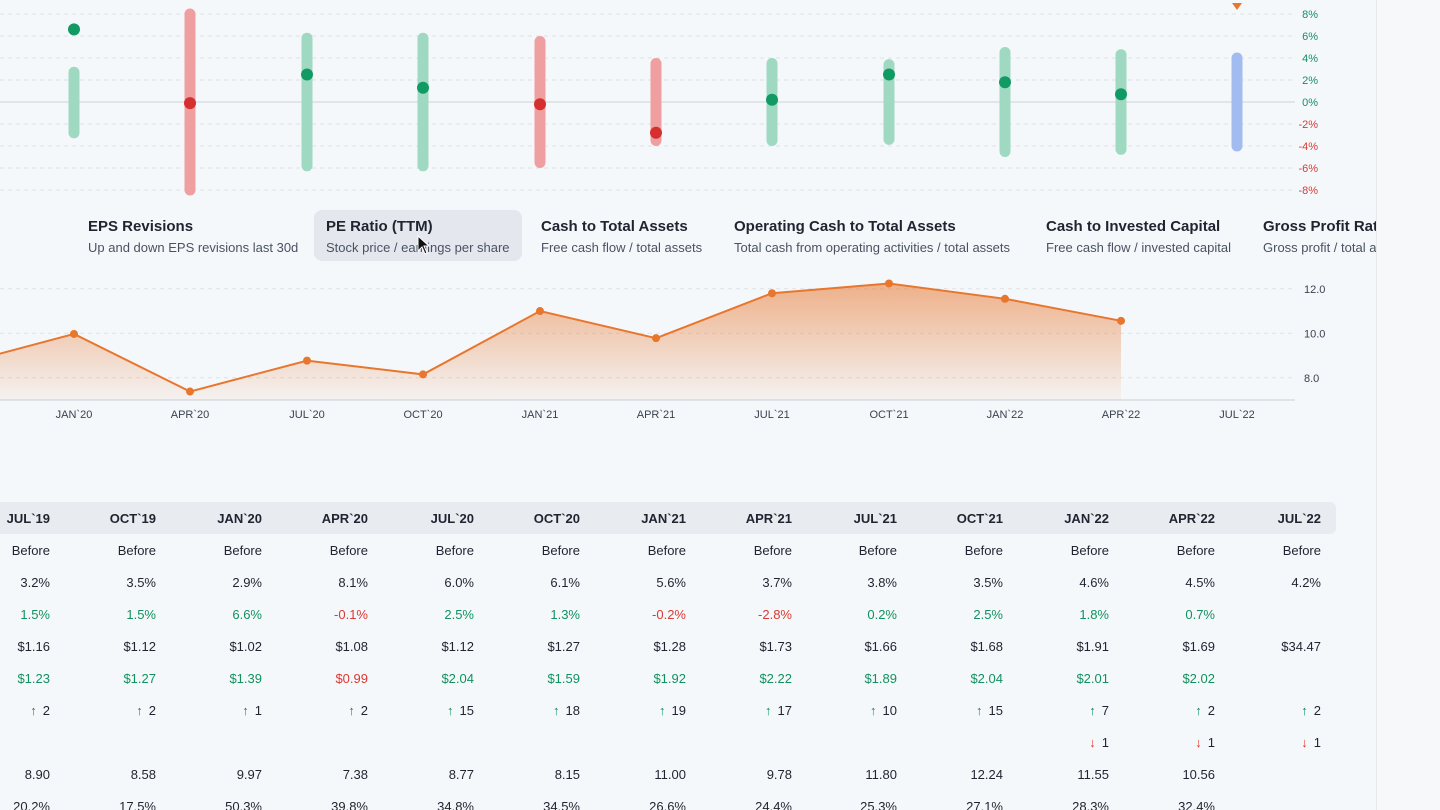 This screenshot has width=1440, height=810. I want to click on table-cell: $0.99, so click(351, 678).